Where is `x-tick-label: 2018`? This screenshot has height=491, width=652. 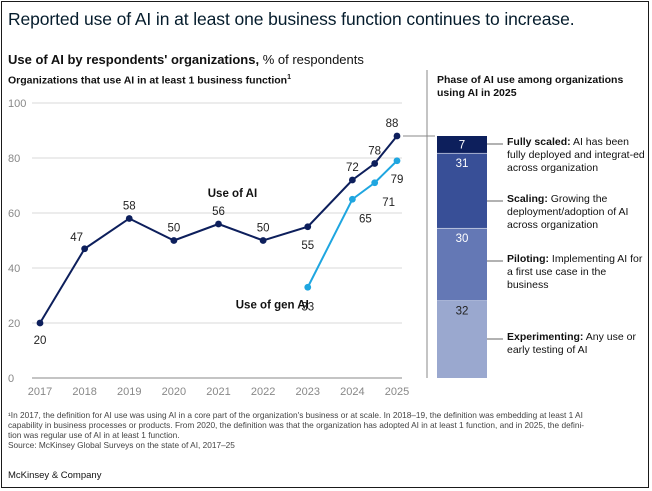
x-tick-label: 2018 is located at coordinates (84, 392).